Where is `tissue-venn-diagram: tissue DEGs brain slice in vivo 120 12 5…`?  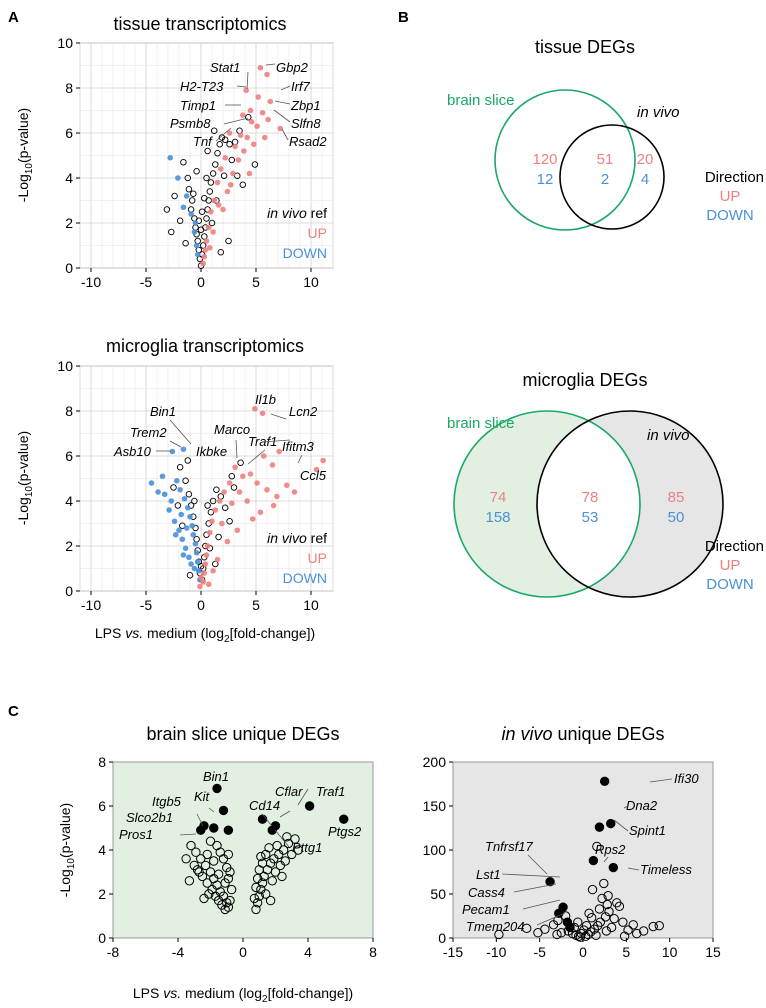 tissue-venn-diagram: tissue DEGs brain slice in vivo 120 12 5… is located at coordinates (605, 134).